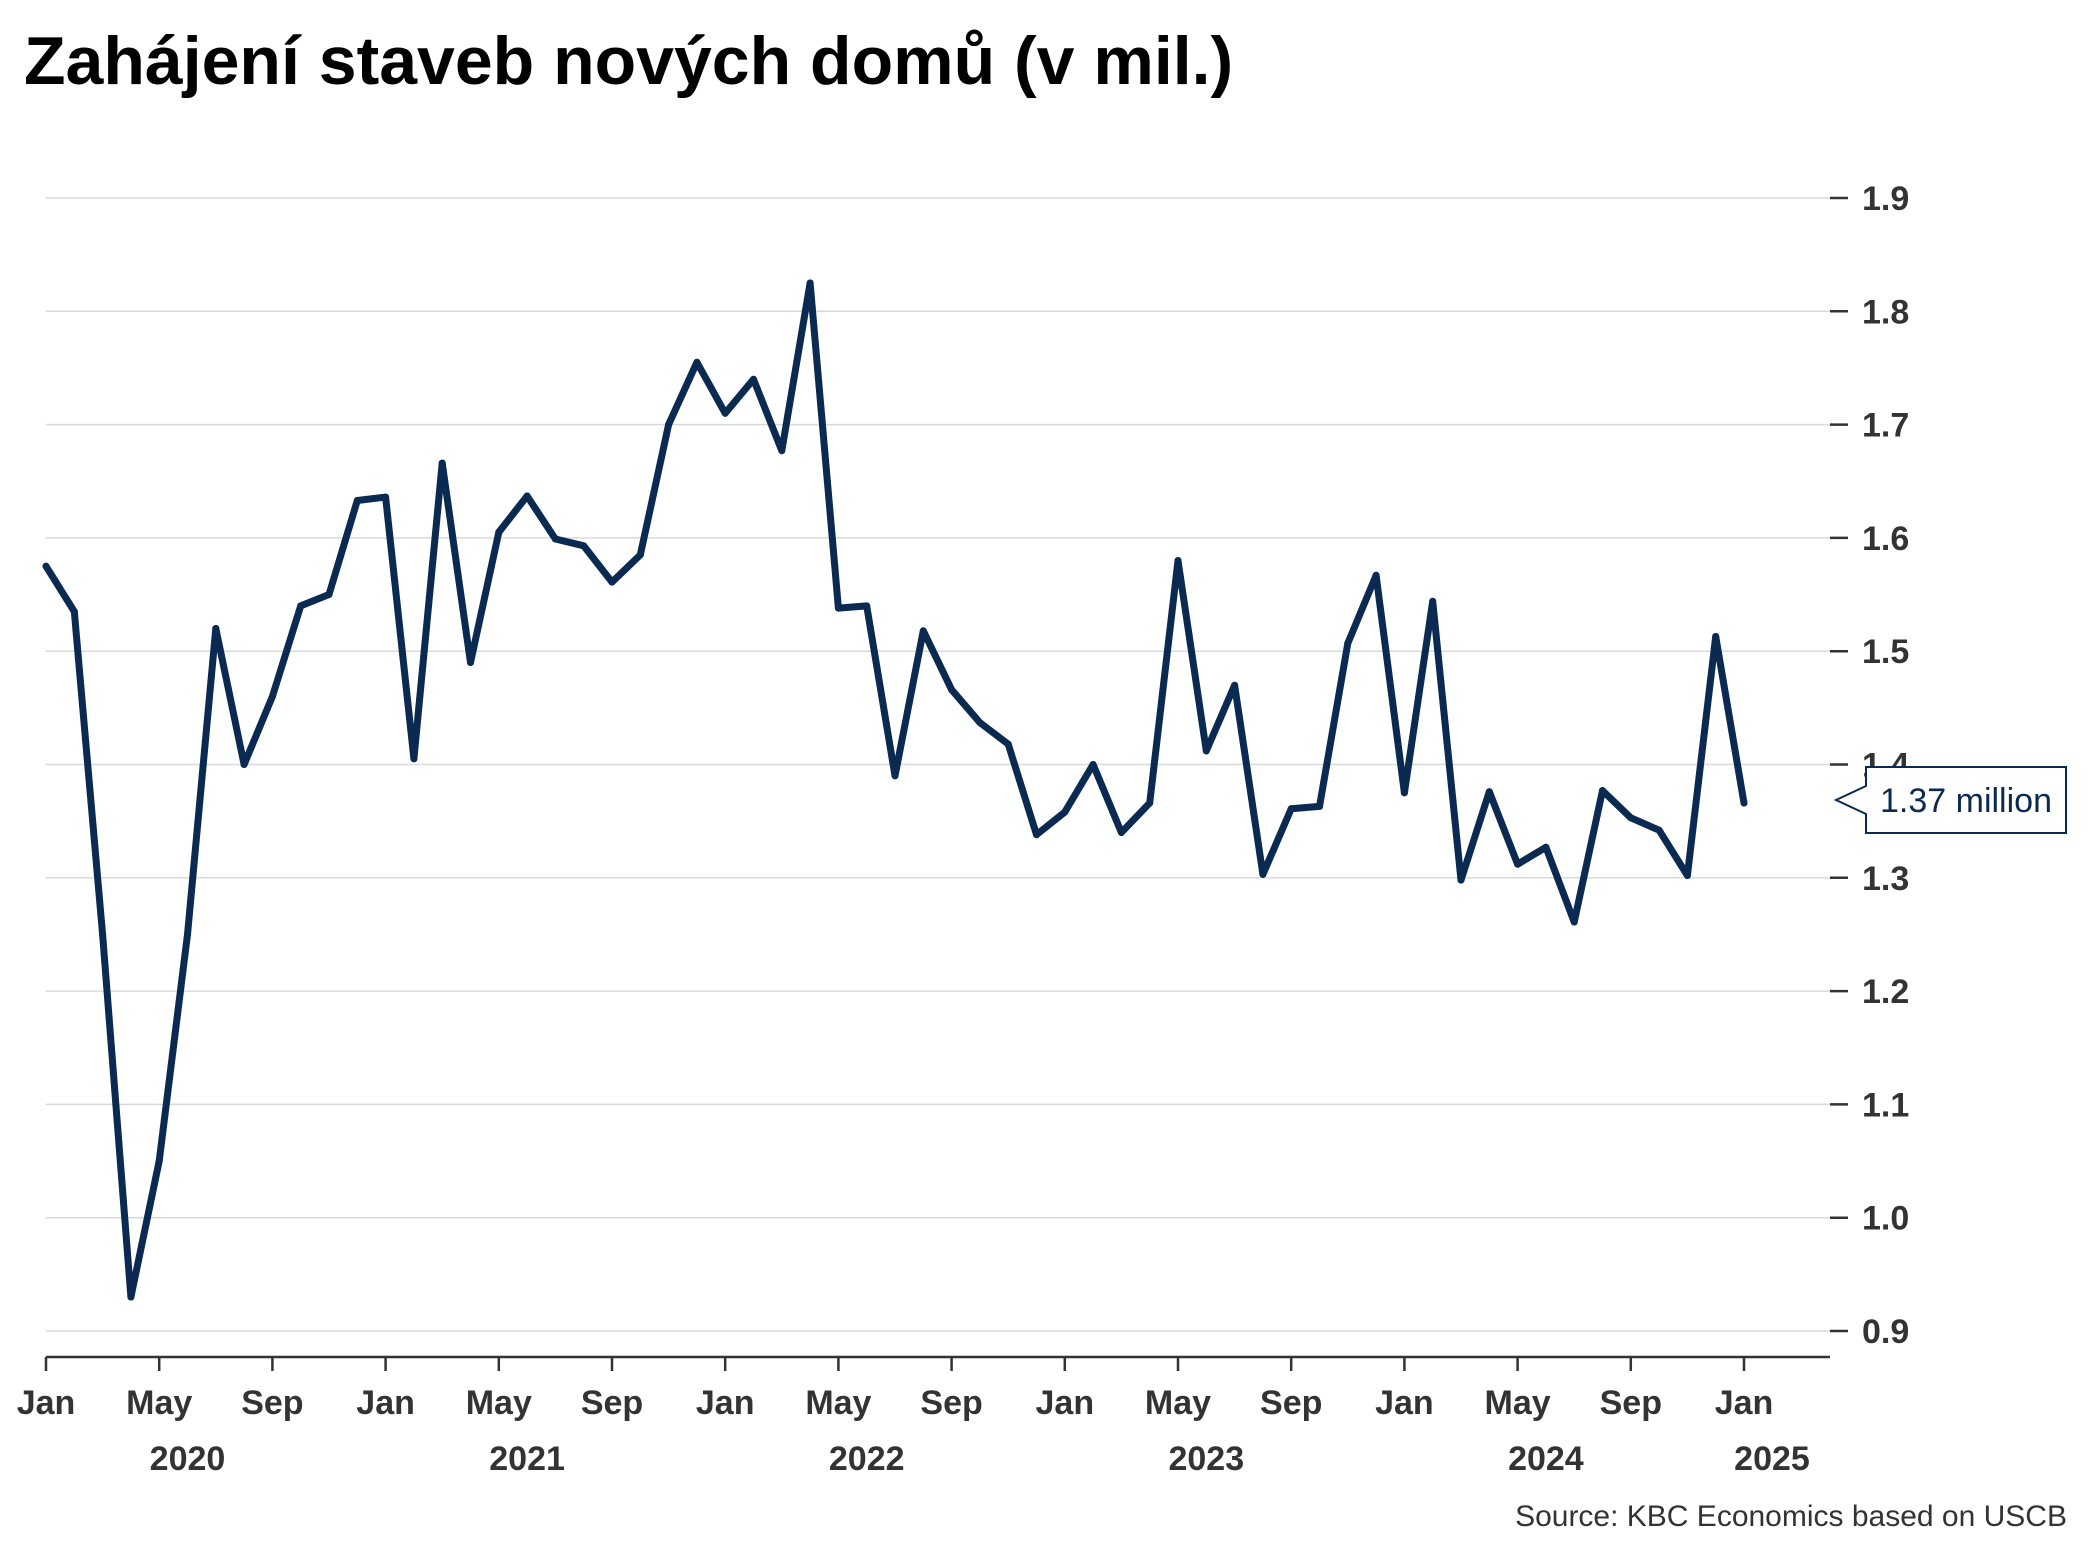  What do you see at coordinates (1885, 312) in the screenshot?
I see `y-tick-label: 1.8` at bounding box center [1885, 312].